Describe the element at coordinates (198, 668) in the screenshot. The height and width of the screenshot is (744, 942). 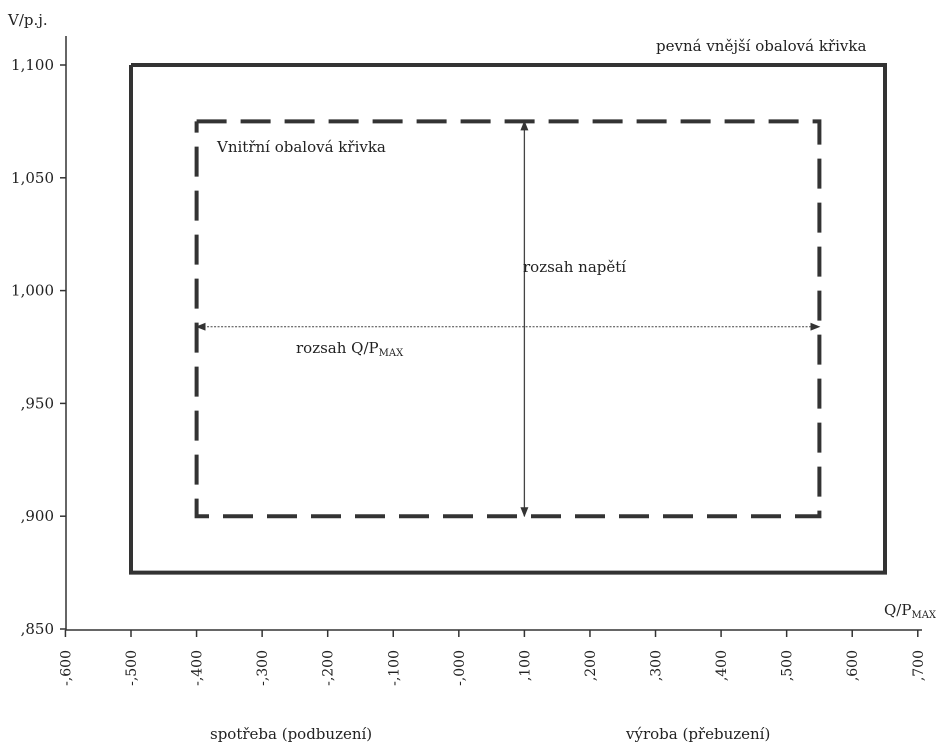
I see `x-tick-label: -,400` at that location.